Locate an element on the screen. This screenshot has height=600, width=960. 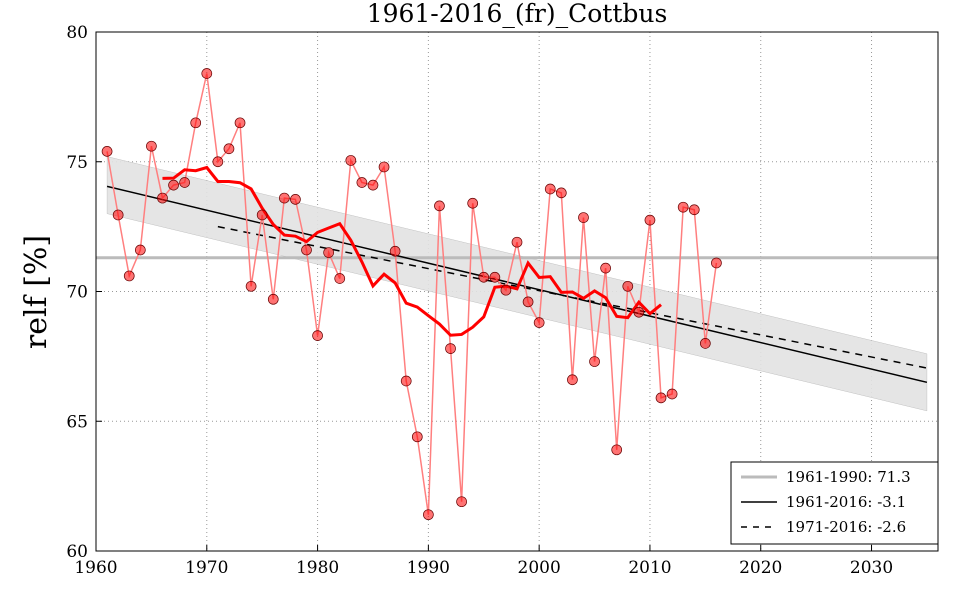
x-tick-label: 2010 is located at coordinates (649, 568).